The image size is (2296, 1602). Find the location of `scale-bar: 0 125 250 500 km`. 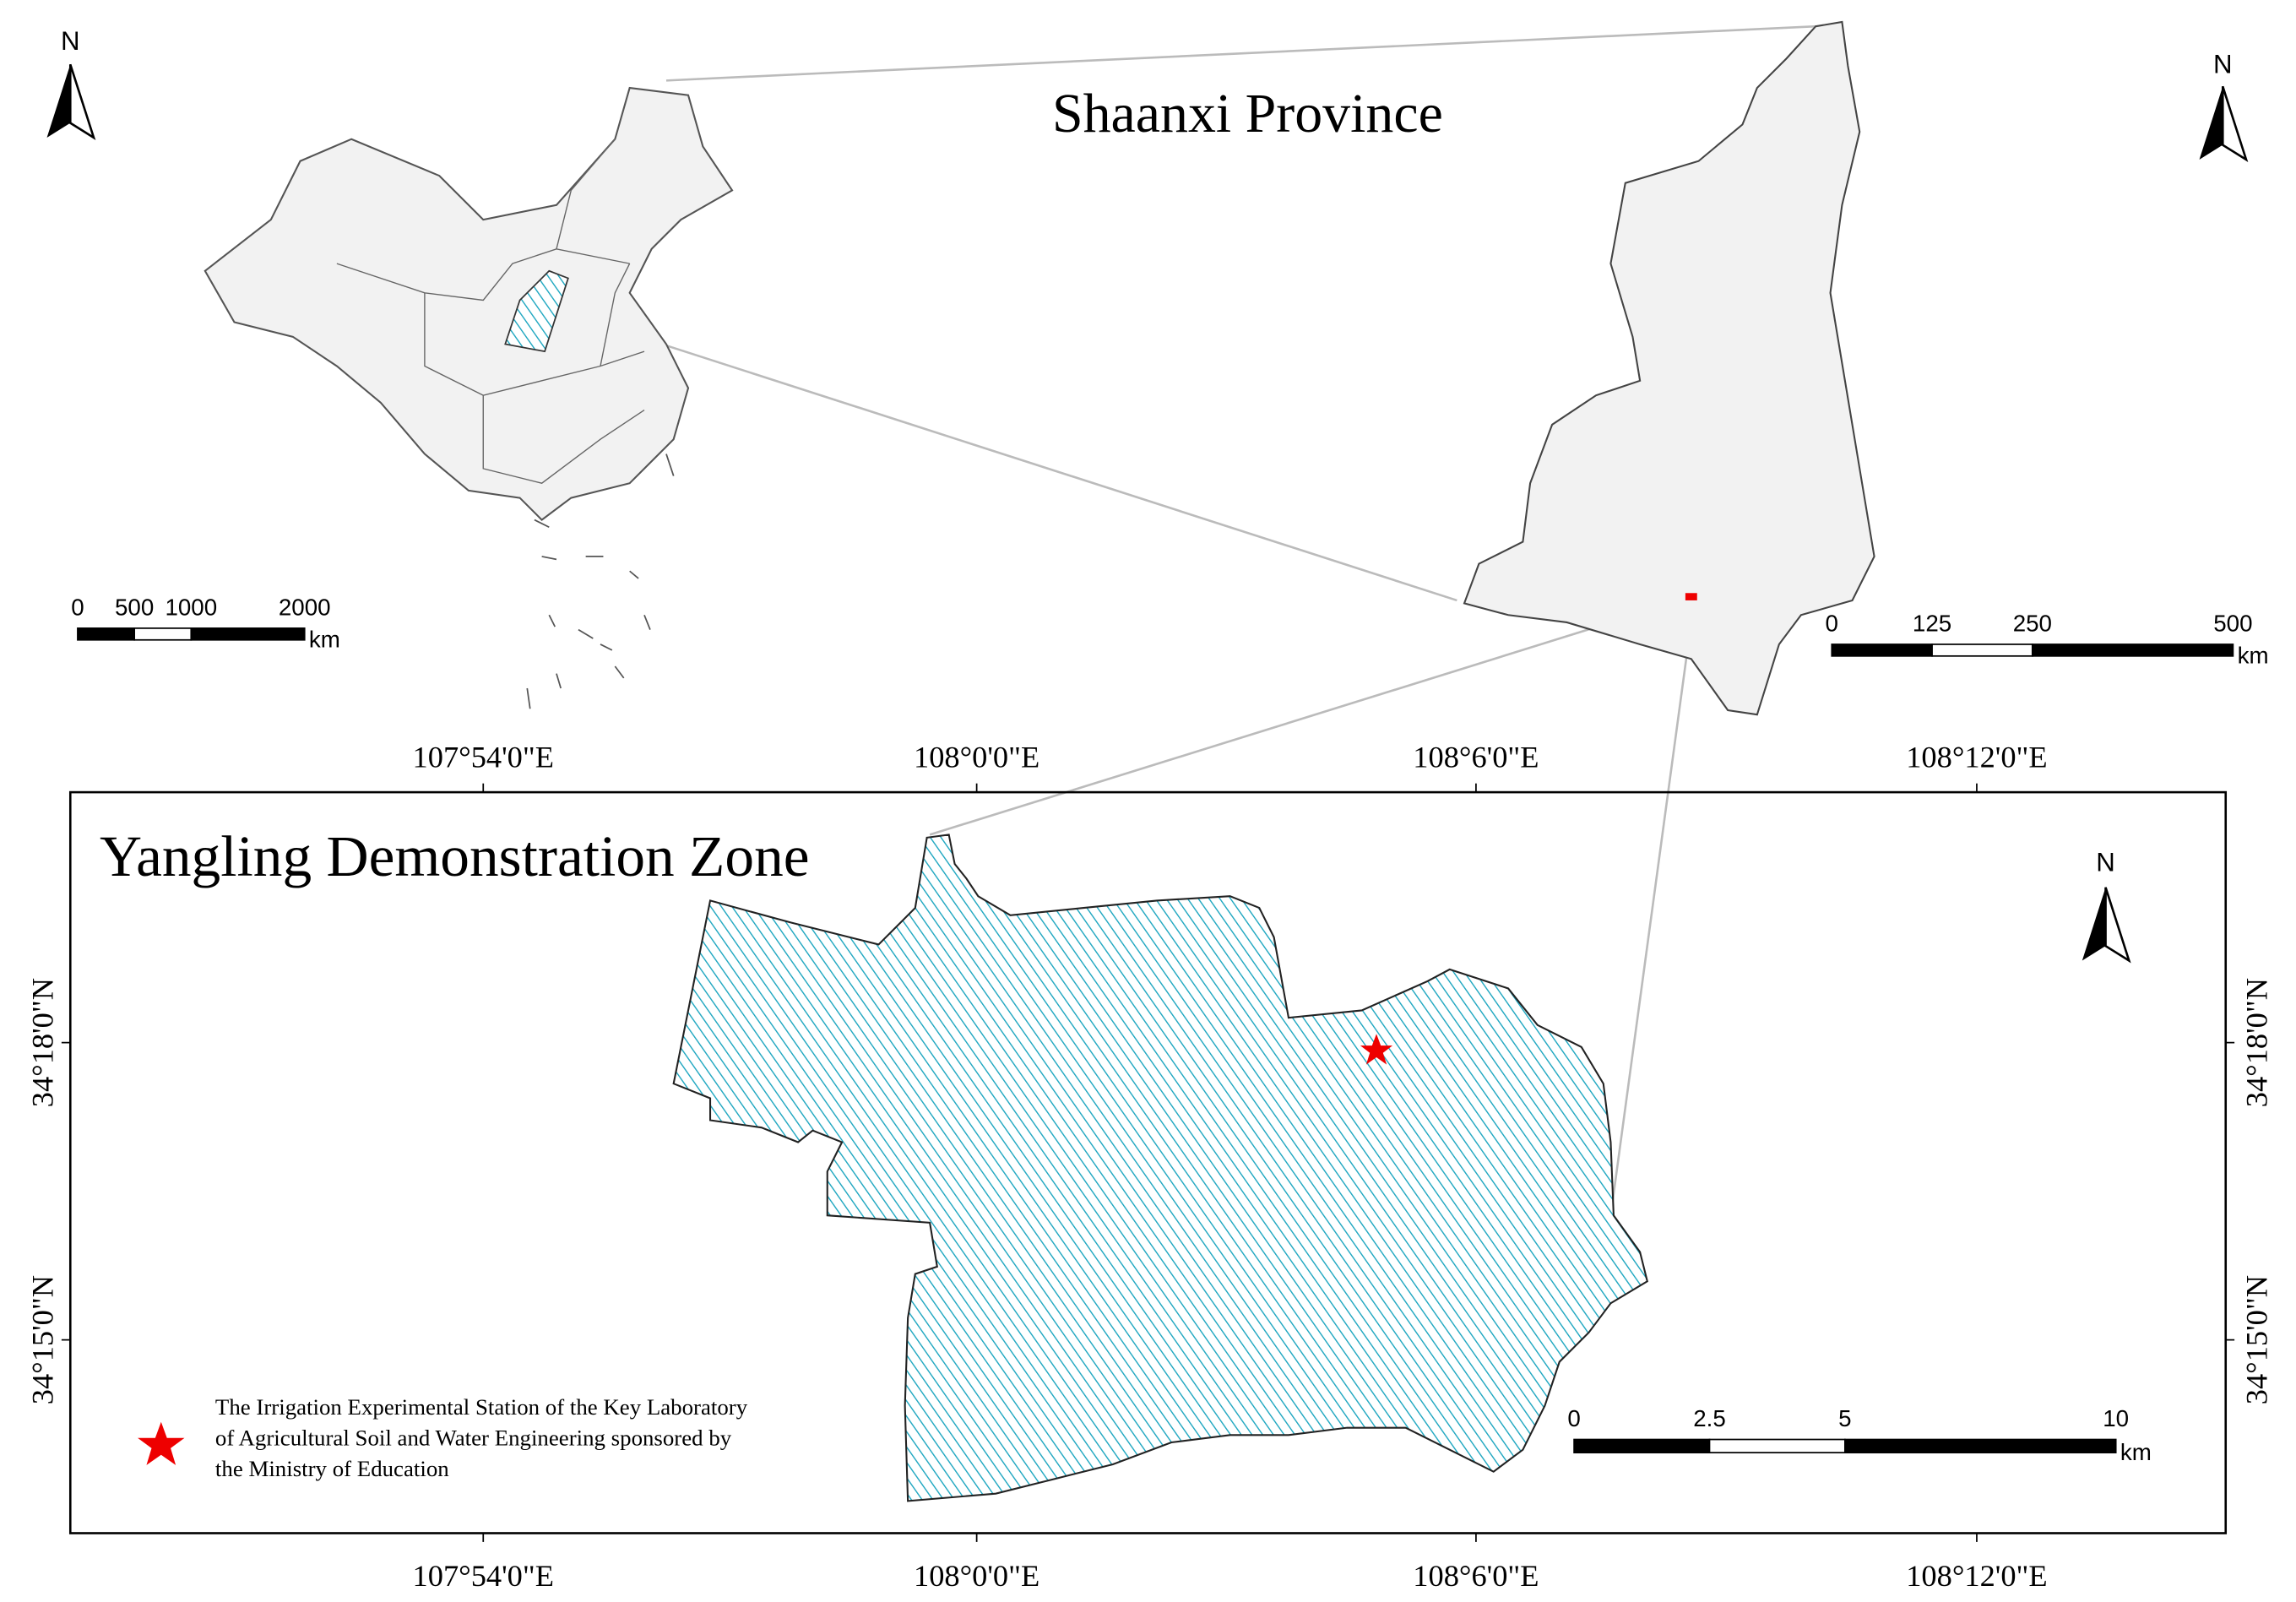

scale-bar: 0 125 250 500 km is located at coordinates (2047, 639).